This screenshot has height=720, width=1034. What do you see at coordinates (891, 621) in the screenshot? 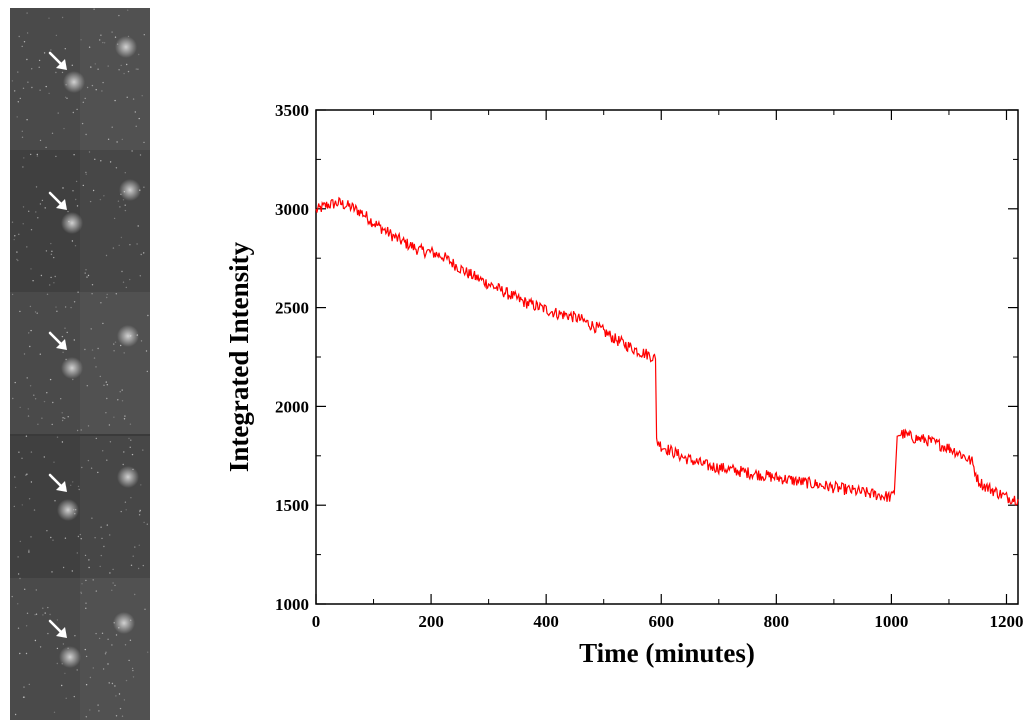
I see `x-tick-label: 1000` at bounding box center [891, 621].